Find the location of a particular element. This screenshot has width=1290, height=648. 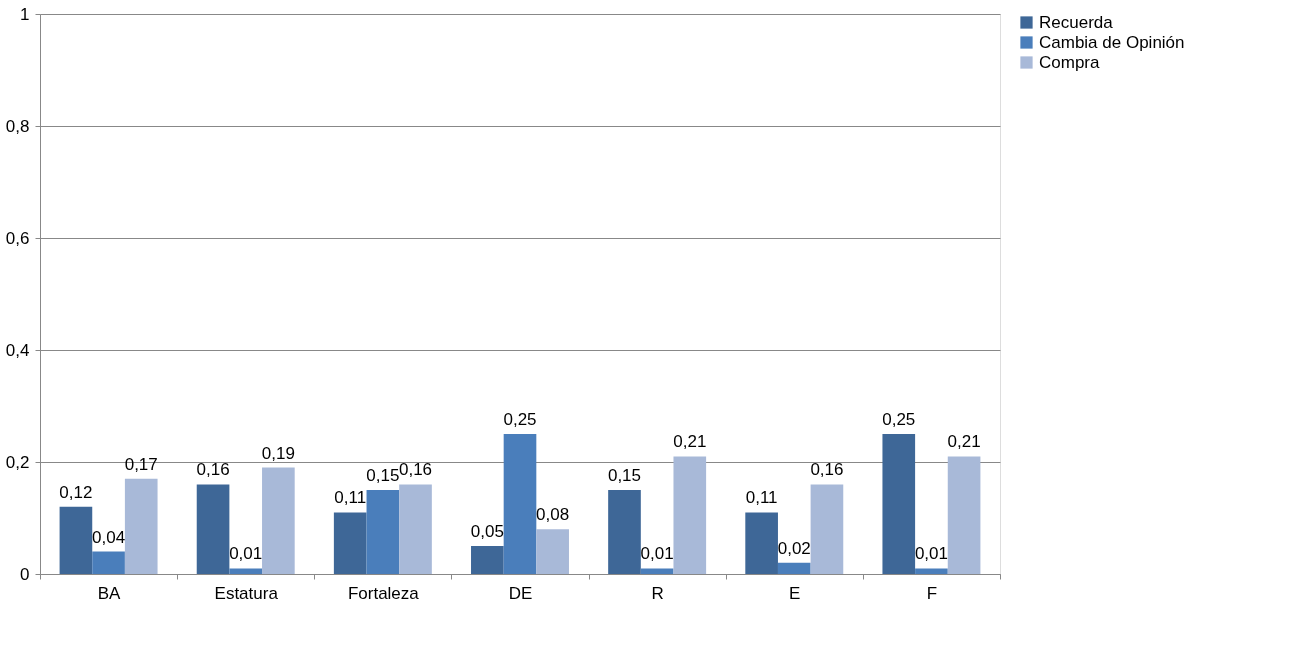

data-label: 0,12 is located at coordinates (76, 492).